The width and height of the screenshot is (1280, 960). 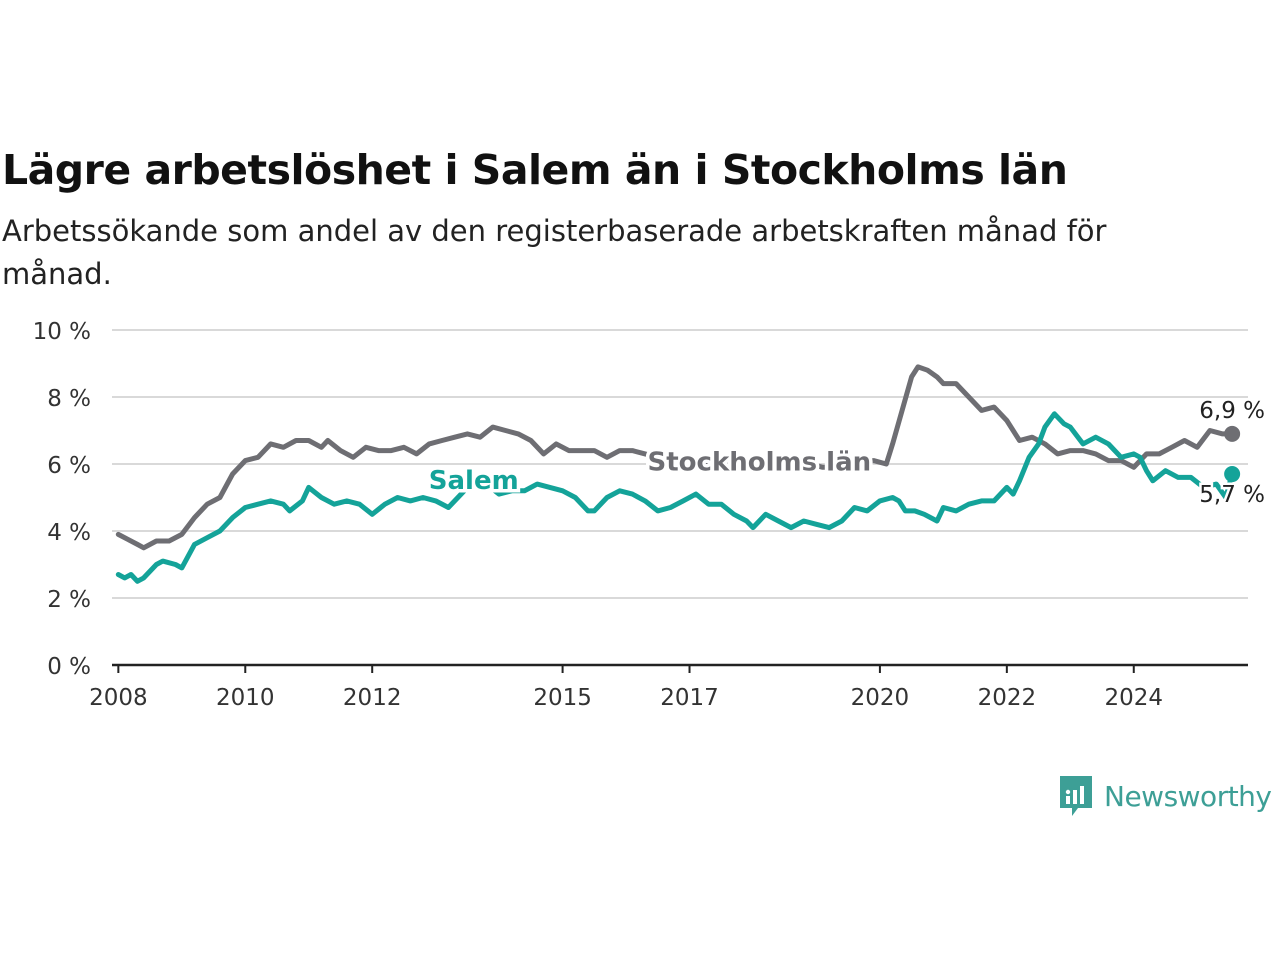 What do you see at coordinates (245, 698) in the screenshot?
I see `x-tick-label: 2010` at bounding box center [245, 698].